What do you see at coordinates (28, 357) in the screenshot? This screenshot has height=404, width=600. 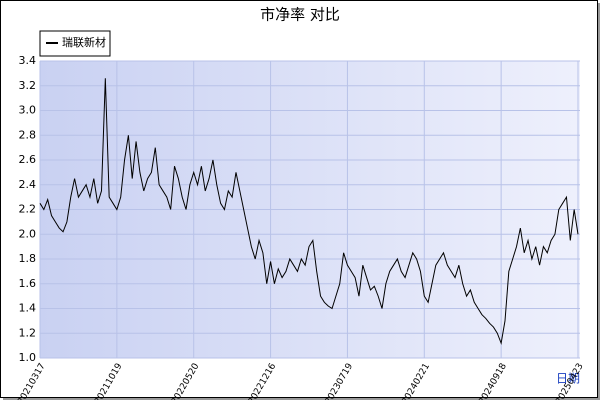 I see `y-tick-label: 1.0` at bounding box center [28, 357].